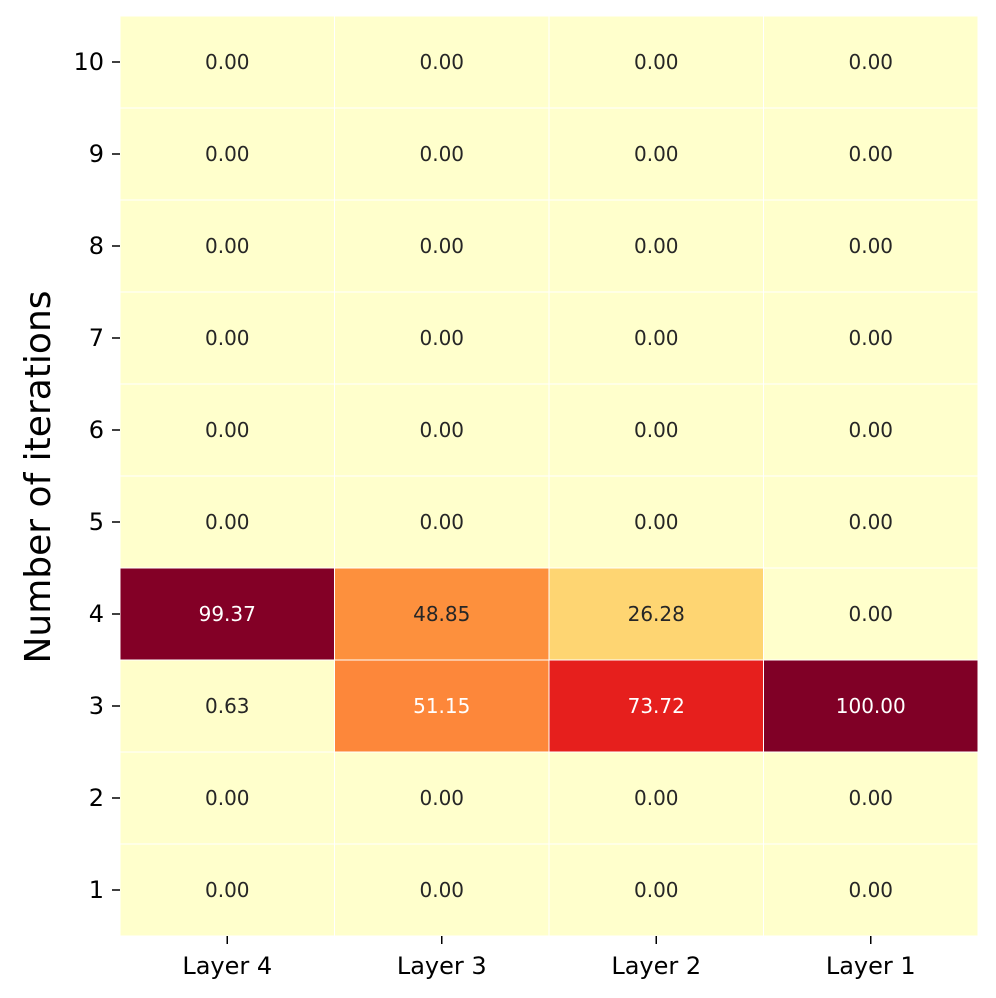 The height and width of the screenshot is (998, 996). I want to click on cell-value-label: 100.00, so click(871, 706).